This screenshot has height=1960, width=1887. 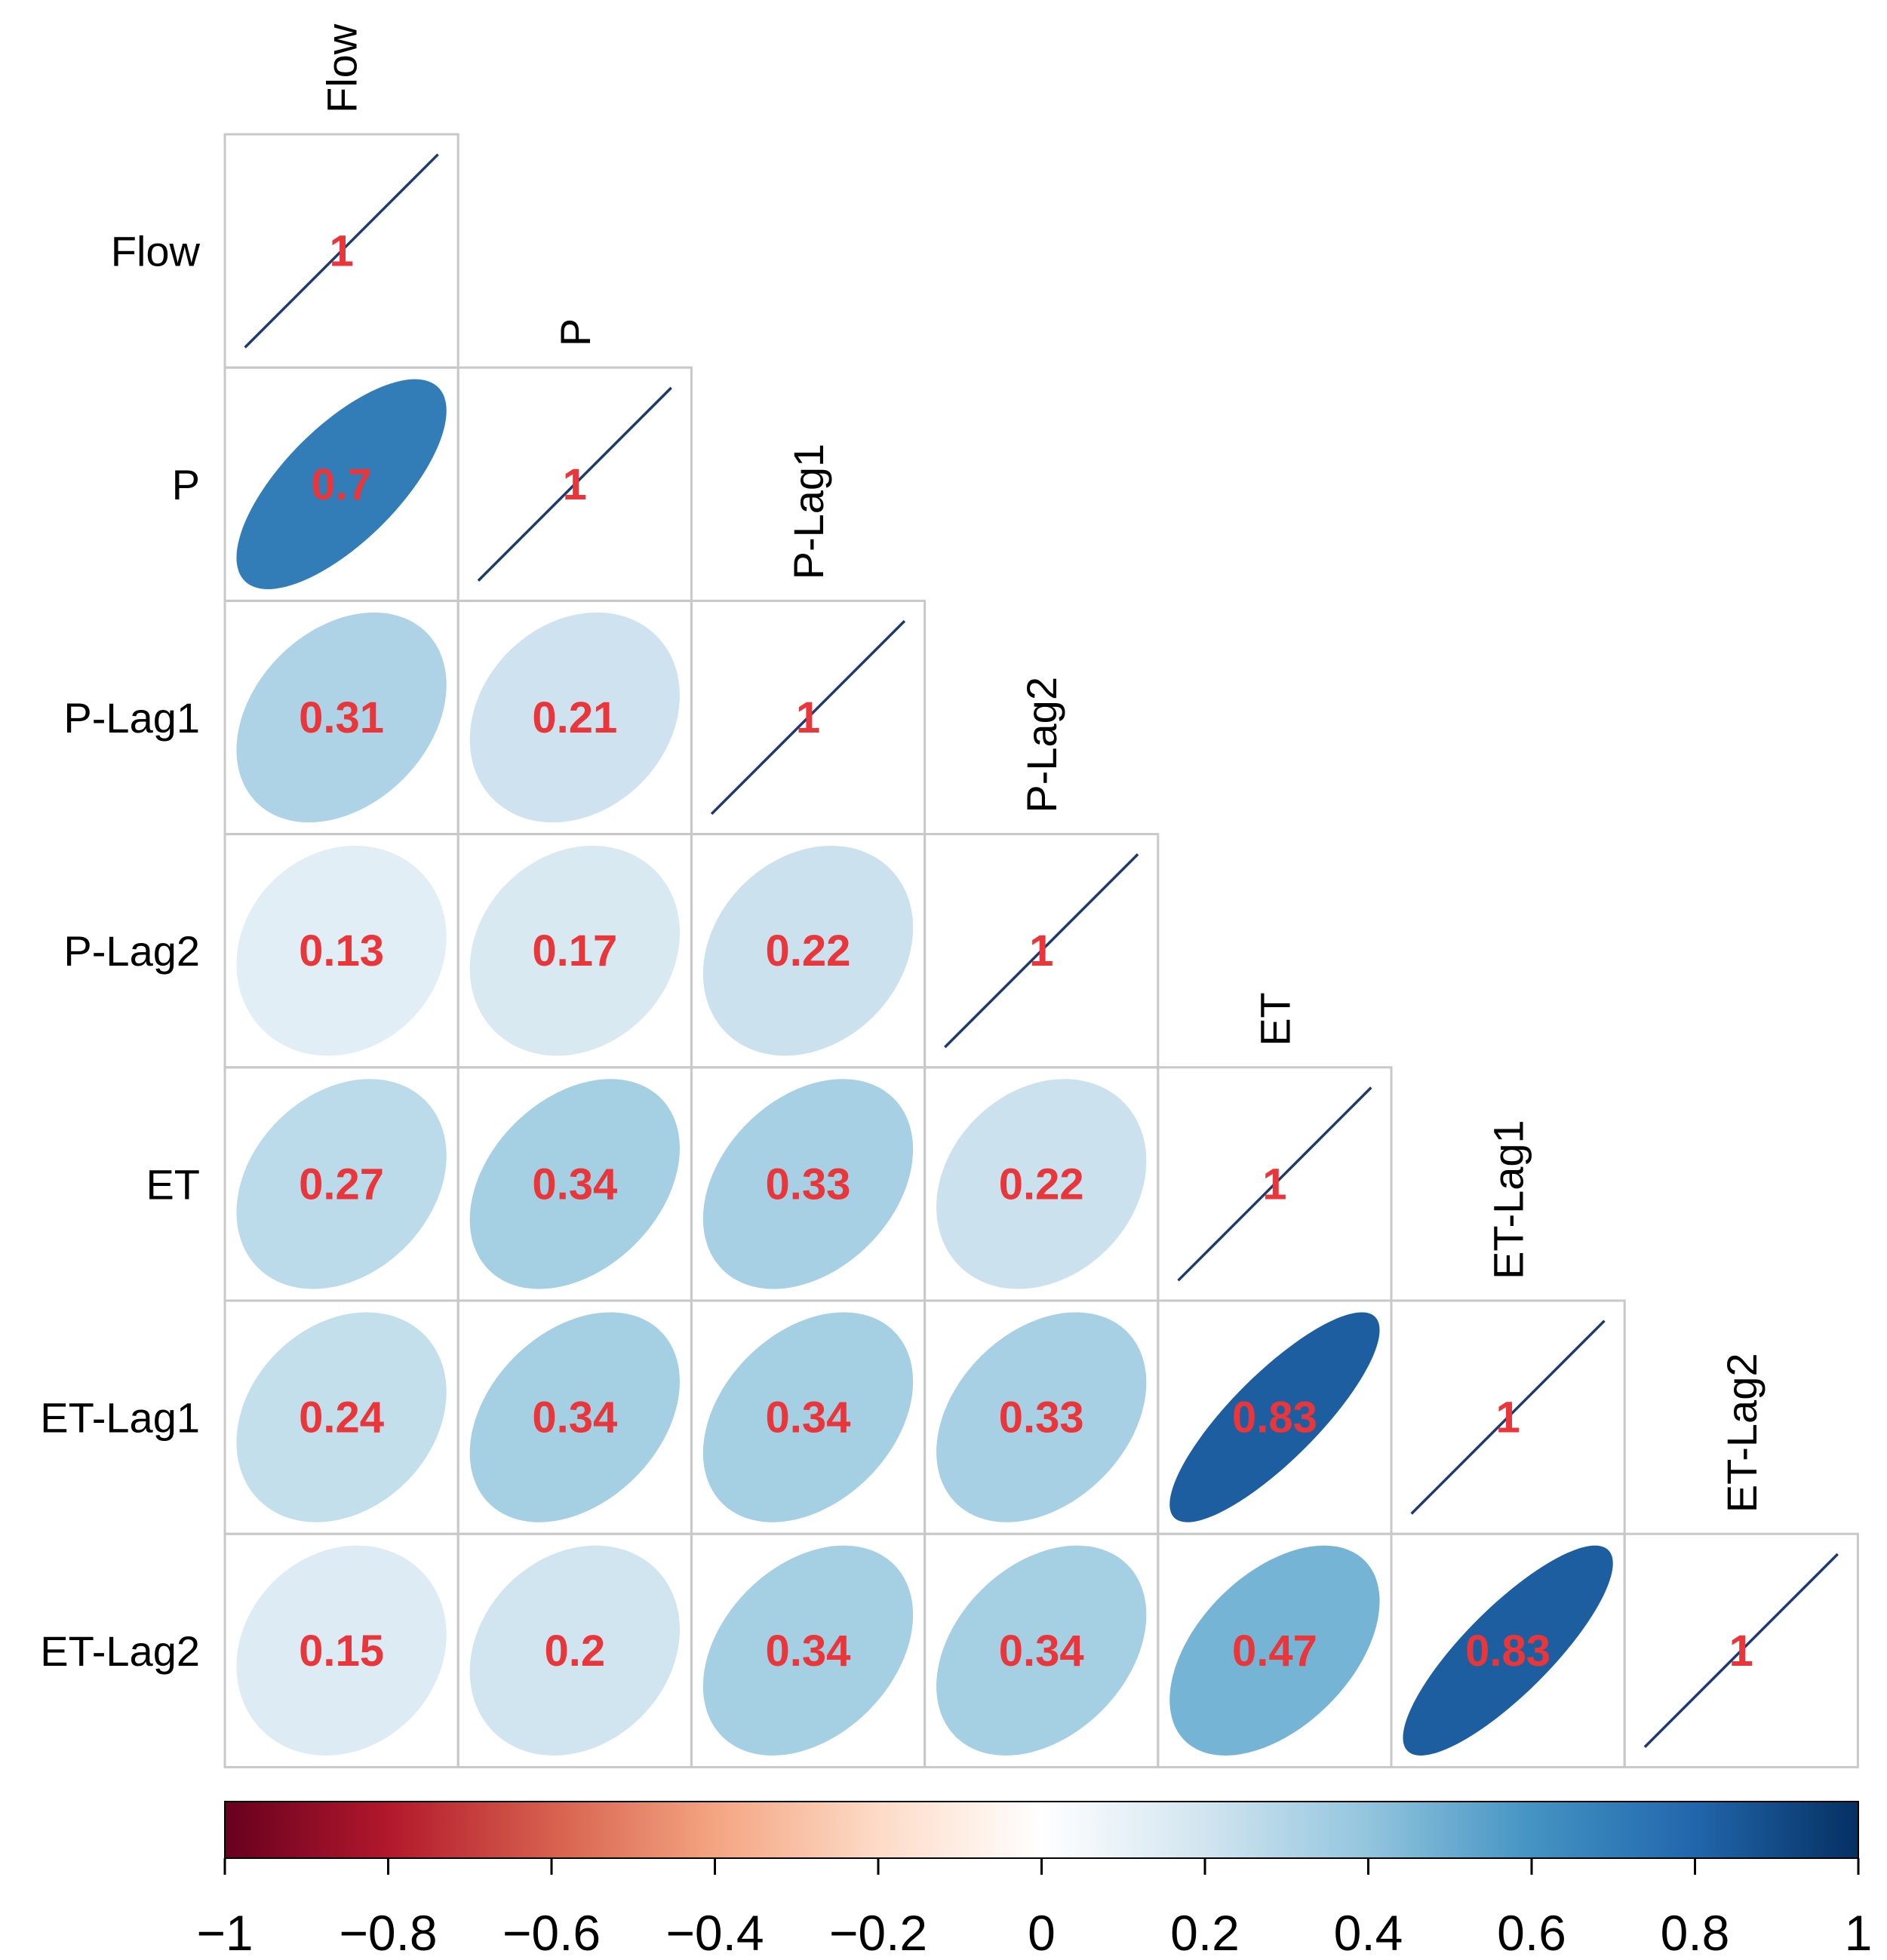 I want to click on value-label-p-lag1-p: 0.21, so click(x=574, y=717).